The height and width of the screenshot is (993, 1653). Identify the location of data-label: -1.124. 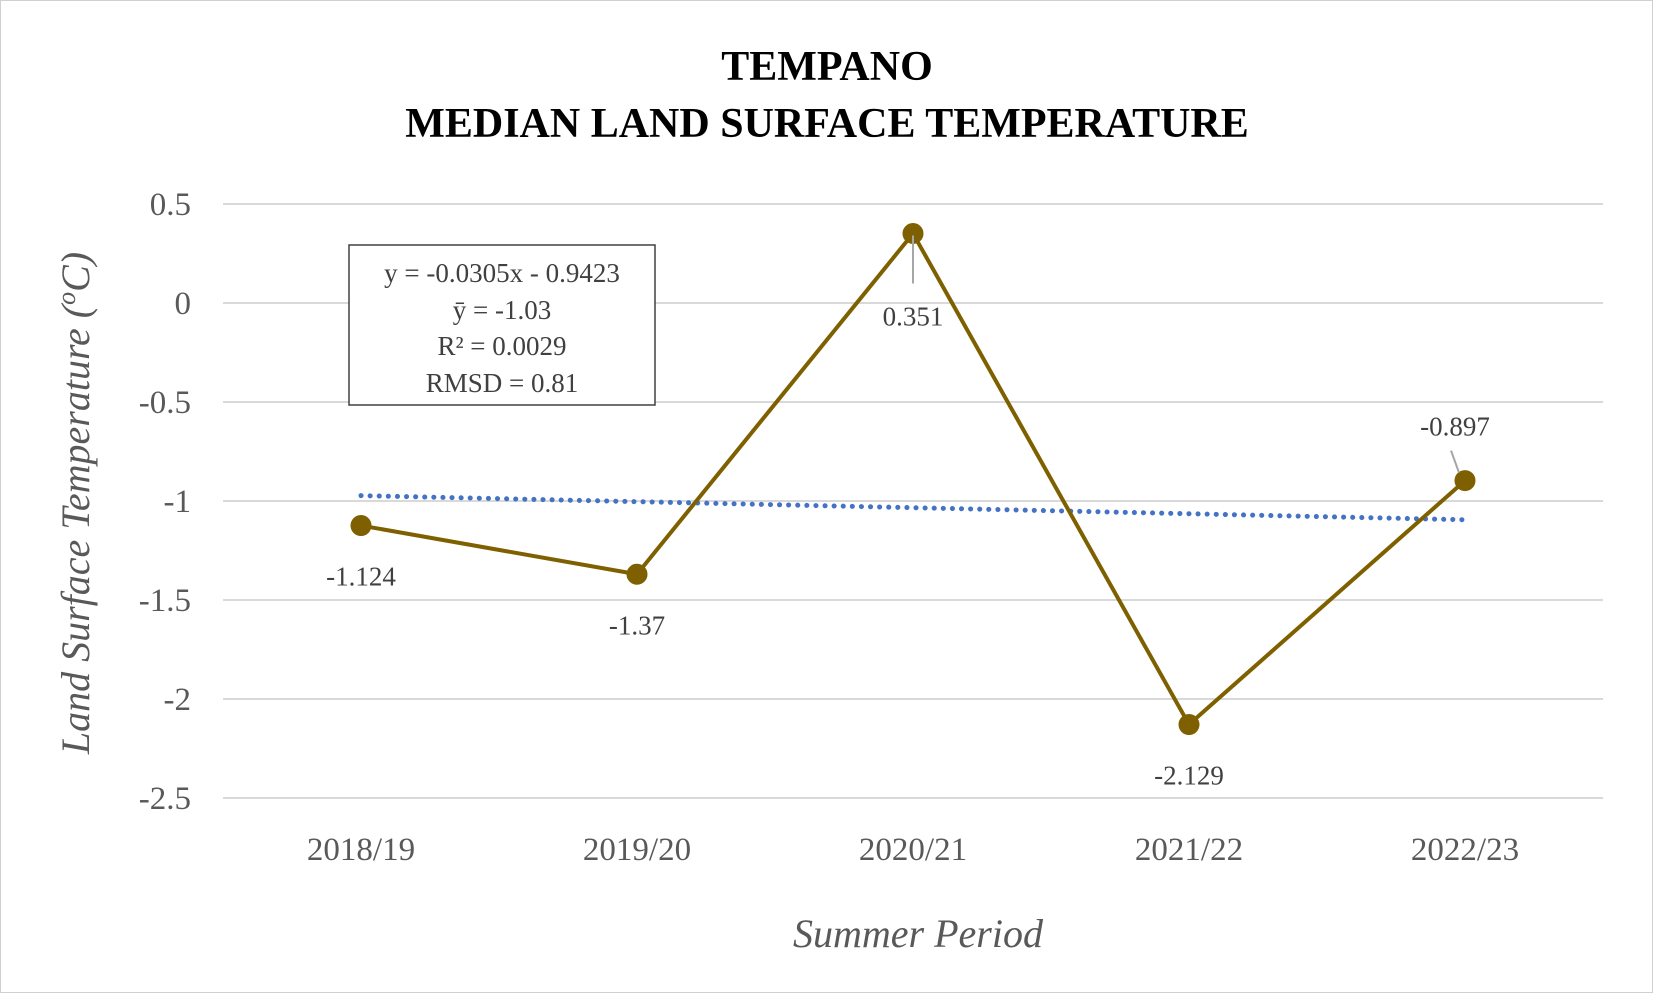
(361, 577).